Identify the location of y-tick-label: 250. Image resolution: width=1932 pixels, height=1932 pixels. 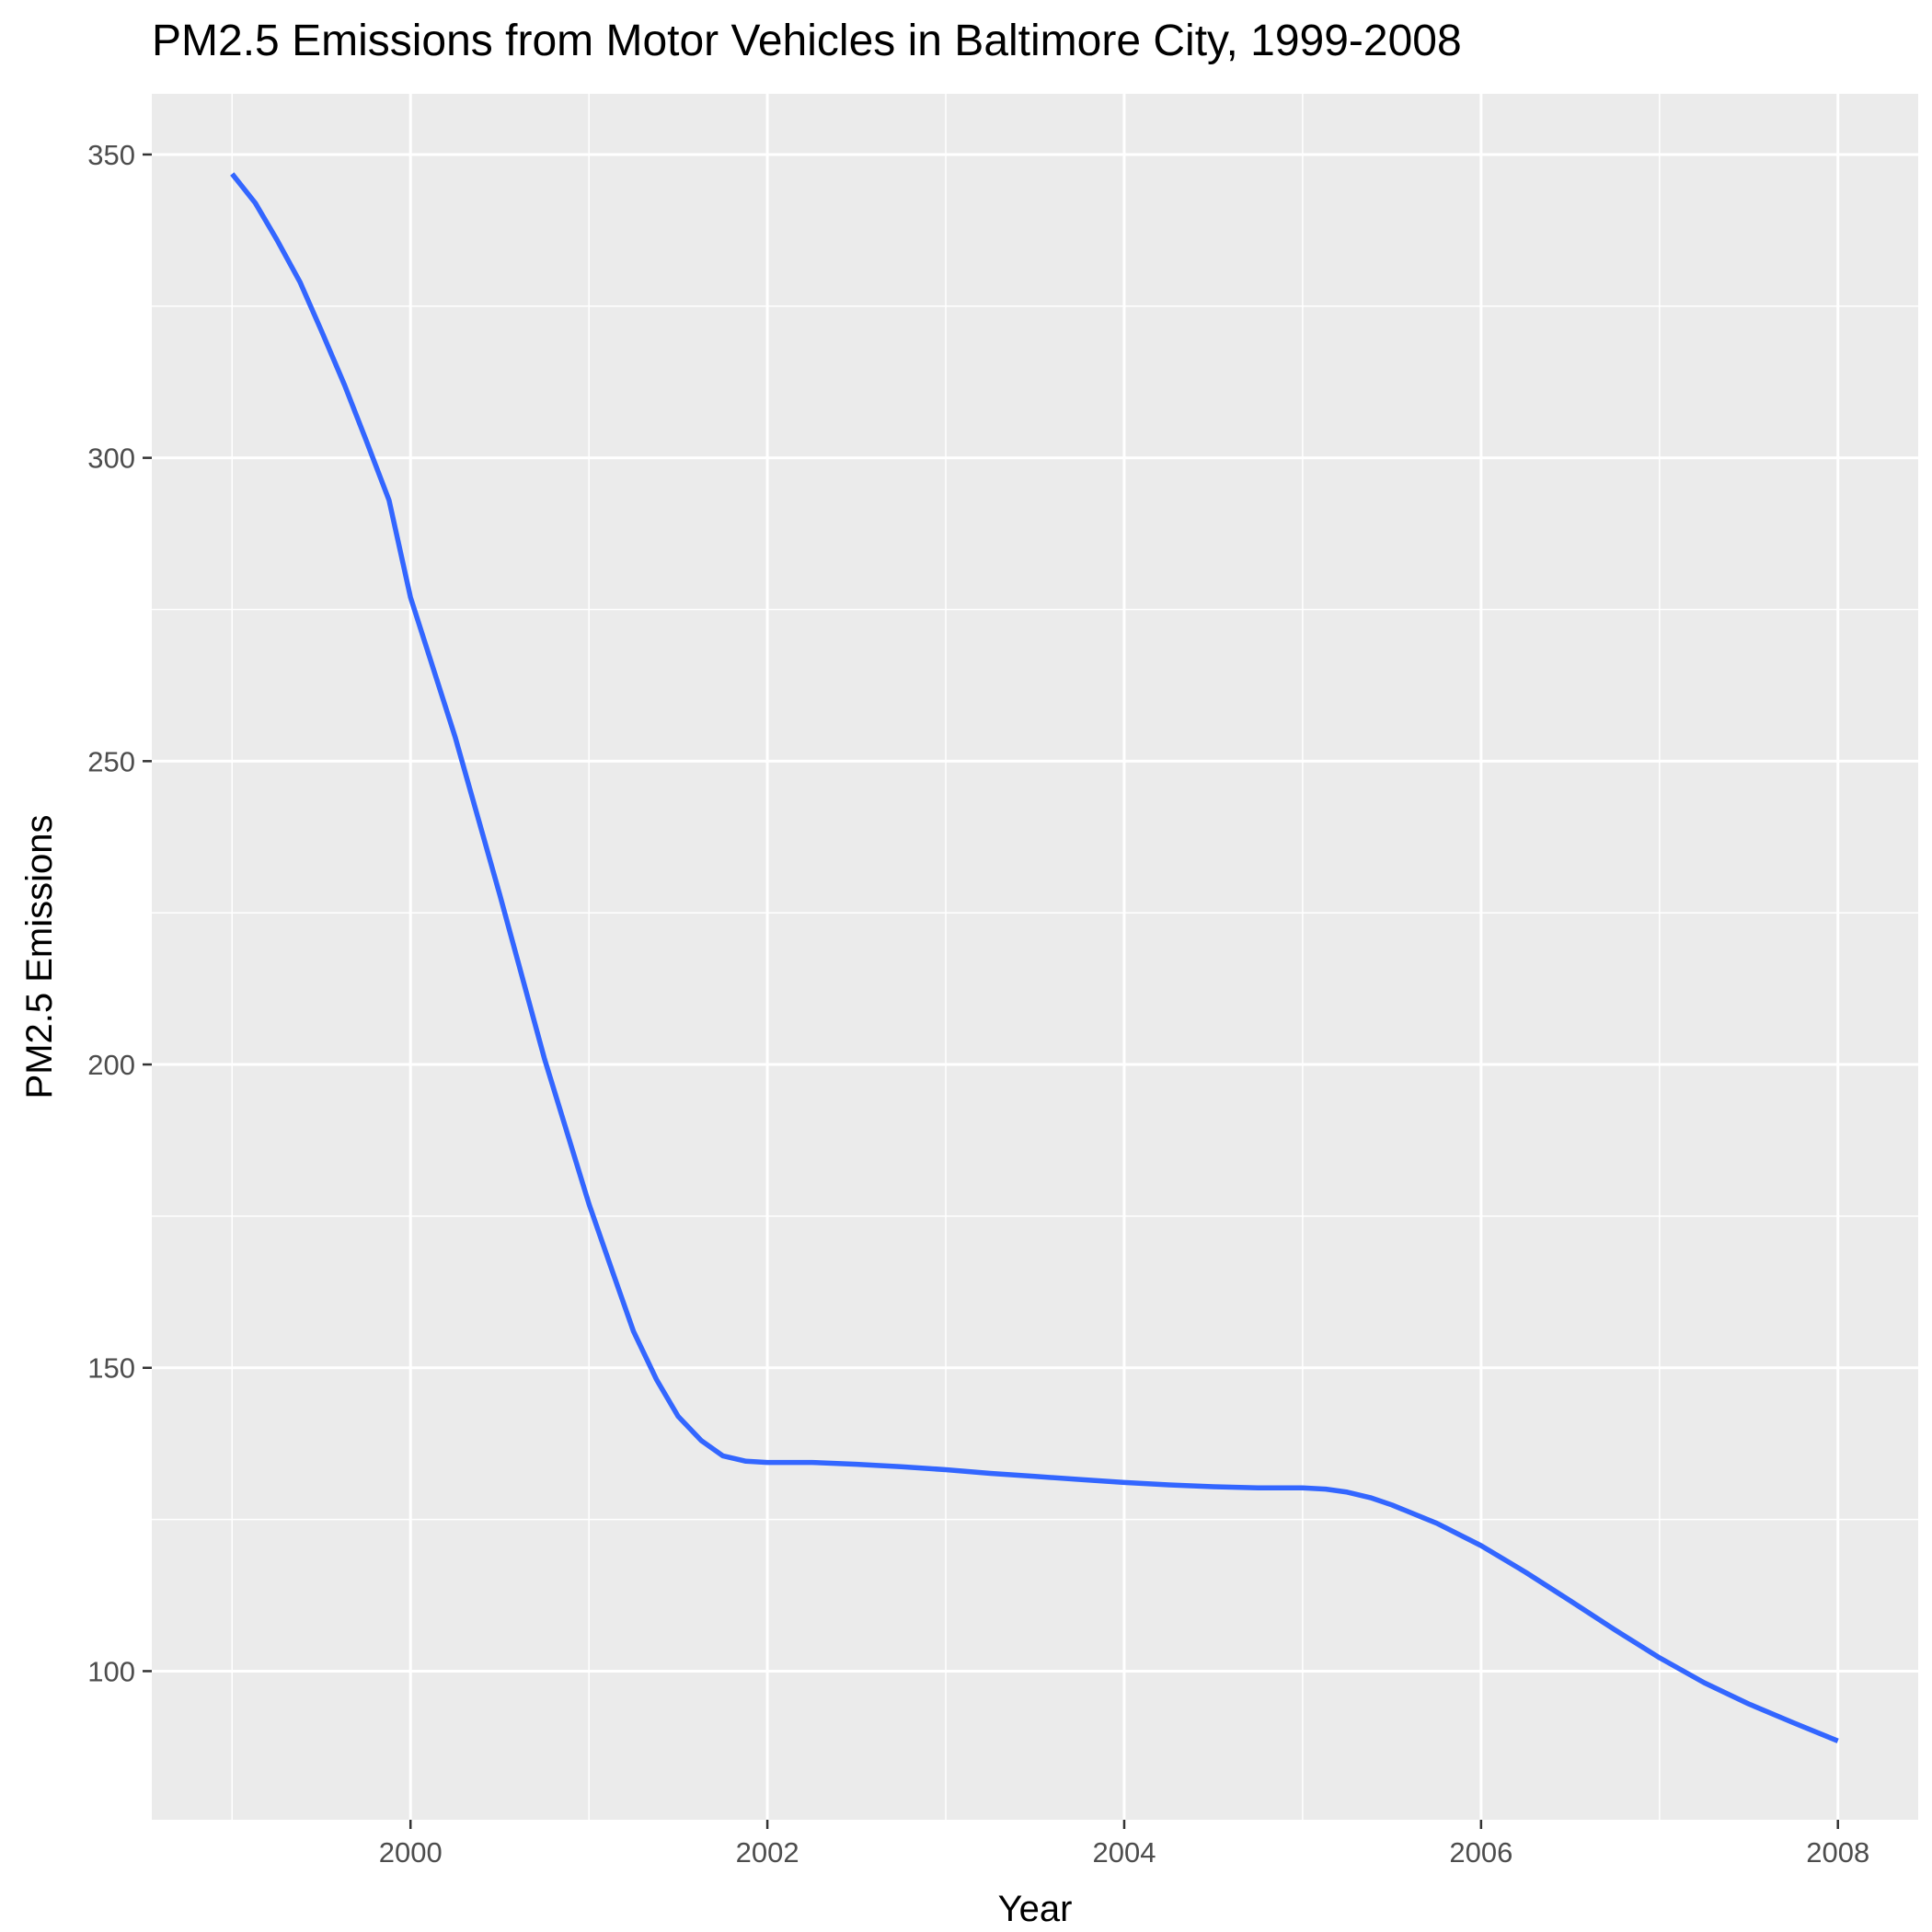
(111, 761).